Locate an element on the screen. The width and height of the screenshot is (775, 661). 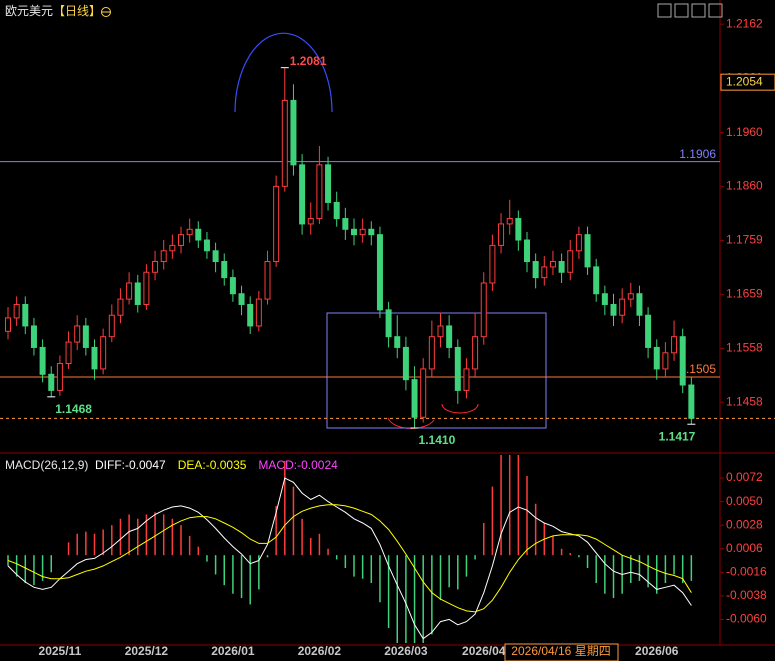
x-tick-label: 2026/01 is located at coordinates (233, 651).